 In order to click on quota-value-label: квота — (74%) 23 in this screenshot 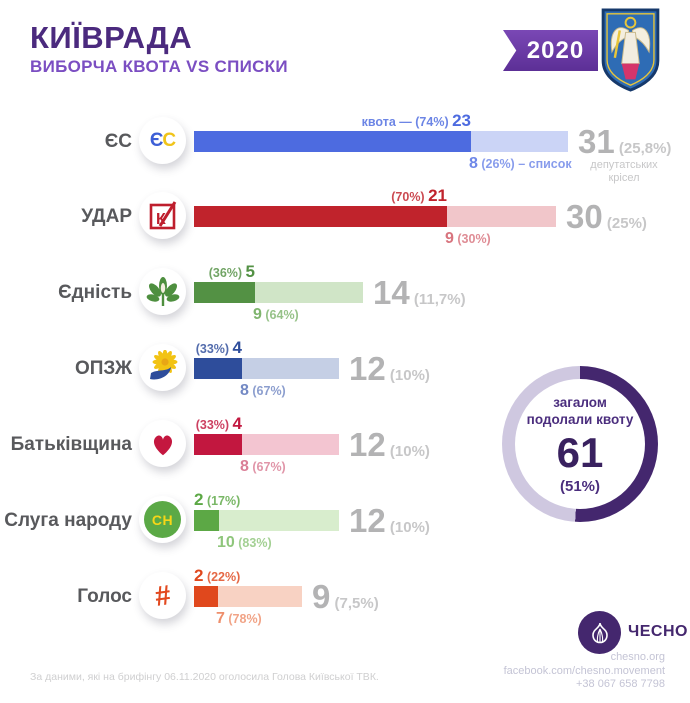, I will do `click(416, 121)`.